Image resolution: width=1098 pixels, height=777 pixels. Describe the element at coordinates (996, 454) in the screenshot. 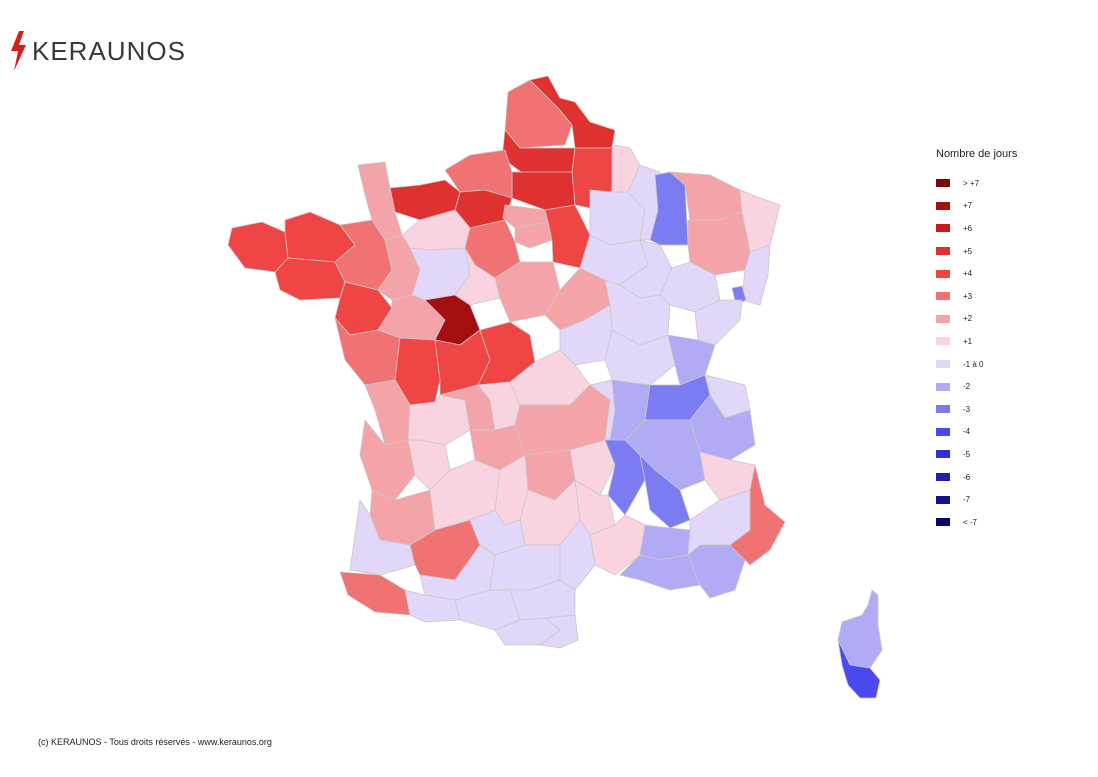

I see `legend-item: -5` at that location.